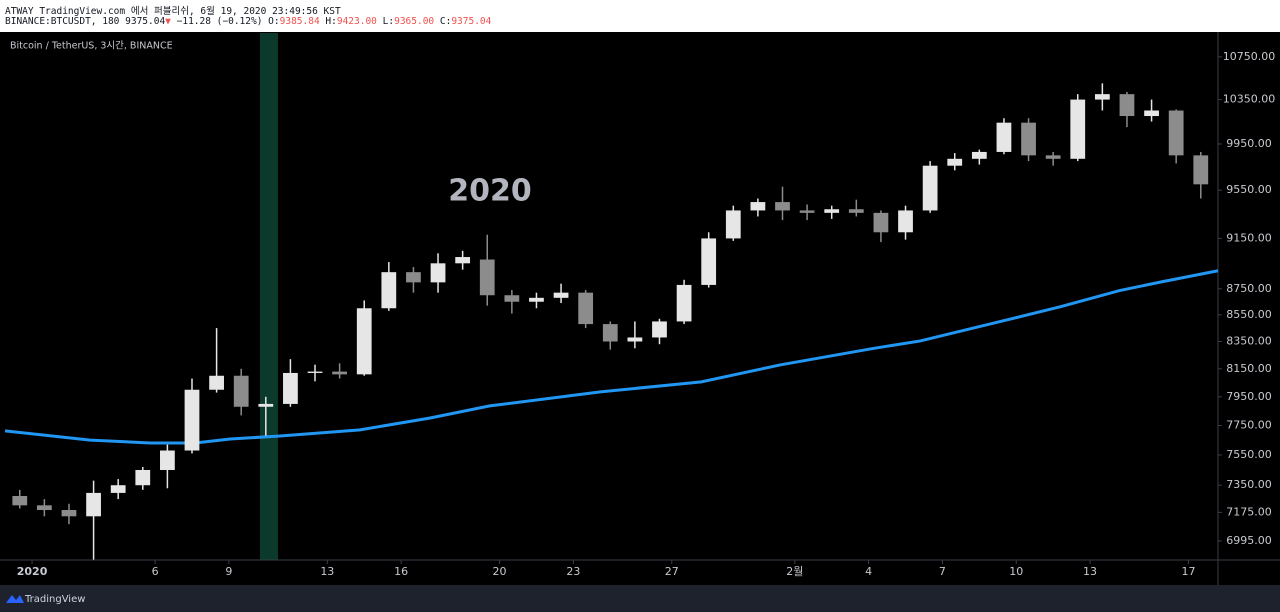  What do you see at coordinates (1249, 99) in the screenshot?
I see `y-tick-label: 10350.00` at bounding box center [1249, 99].